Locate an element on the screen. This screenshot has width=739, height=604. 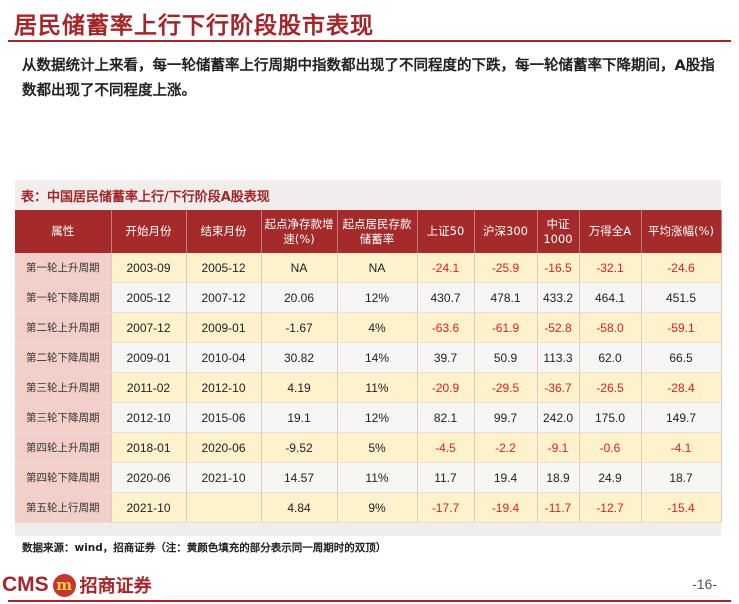
cell-avg: -24.6 is located at coordinates (681, 268).